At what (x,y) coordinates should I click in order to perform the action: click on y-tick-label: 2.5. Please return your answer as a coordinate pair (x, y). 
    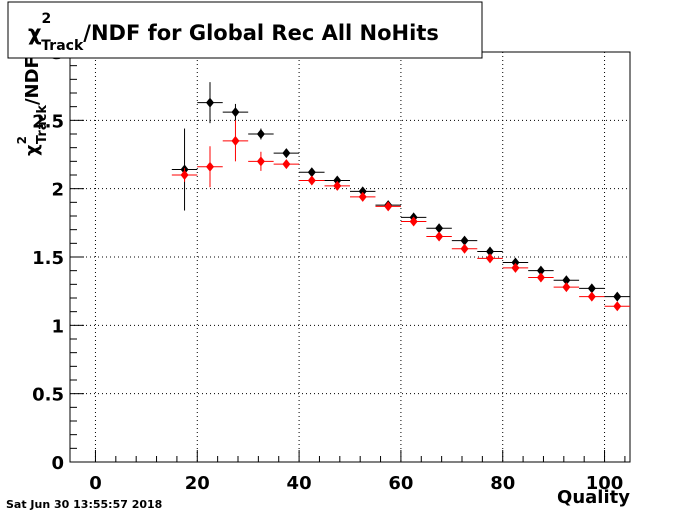
    Looking at the image, I should click on (48, 121).